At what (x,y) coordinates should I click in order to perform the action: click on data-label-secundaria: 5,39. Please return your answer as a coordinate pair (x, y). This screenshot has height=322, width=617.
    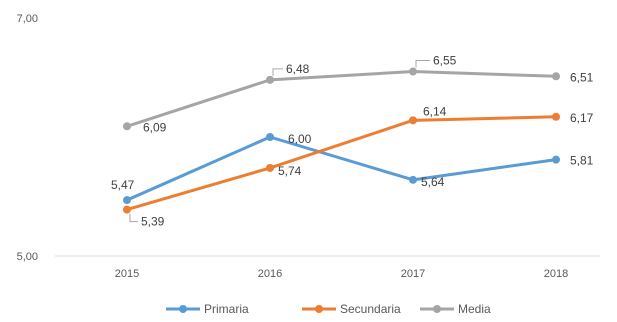
    Looking at the image, I should click on (153, 222).